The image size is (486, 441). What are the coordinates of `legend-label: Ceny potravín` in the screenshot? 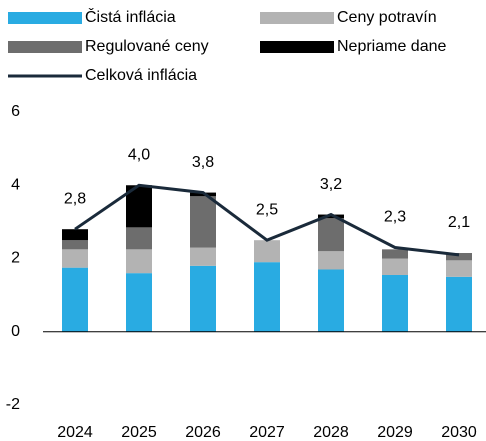 It's located at (387, 17).